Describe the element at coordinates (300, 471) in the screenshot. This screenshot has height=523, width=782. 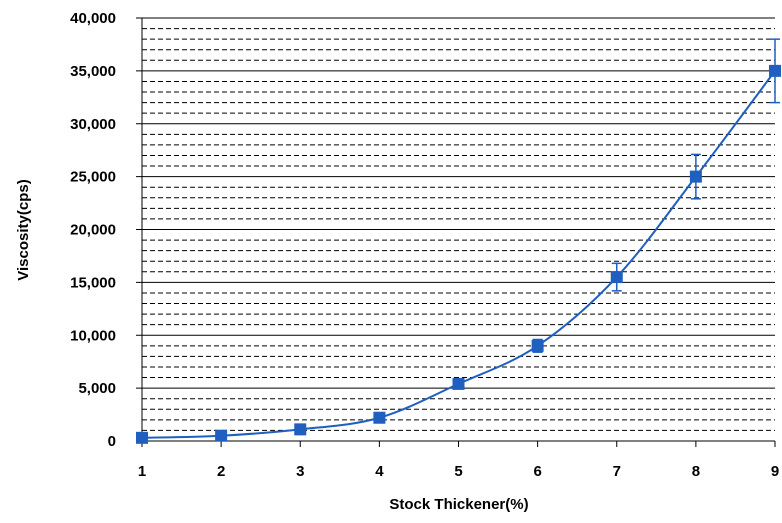
I see `x-tick-label: 3` at that location.